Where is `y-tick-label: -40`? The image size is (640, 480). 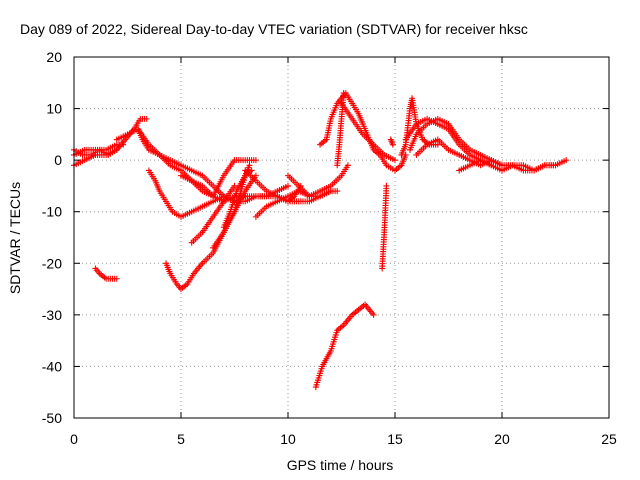 y-tick-label: -40 is located at coordinates (52, 366).